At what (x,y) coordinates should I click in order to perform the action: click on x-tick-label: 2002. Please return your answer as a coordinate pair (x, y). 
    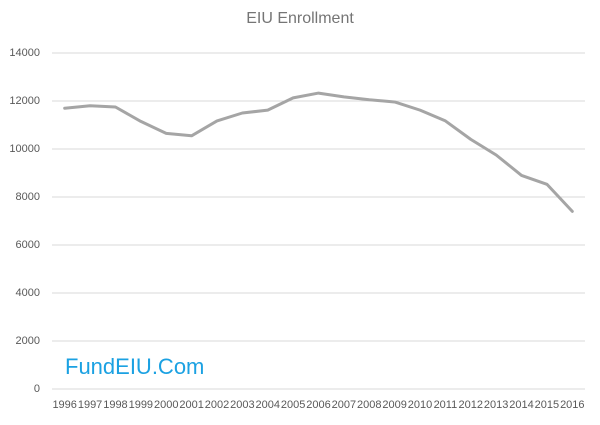
    Looking at the image, I should click on (217, 405).